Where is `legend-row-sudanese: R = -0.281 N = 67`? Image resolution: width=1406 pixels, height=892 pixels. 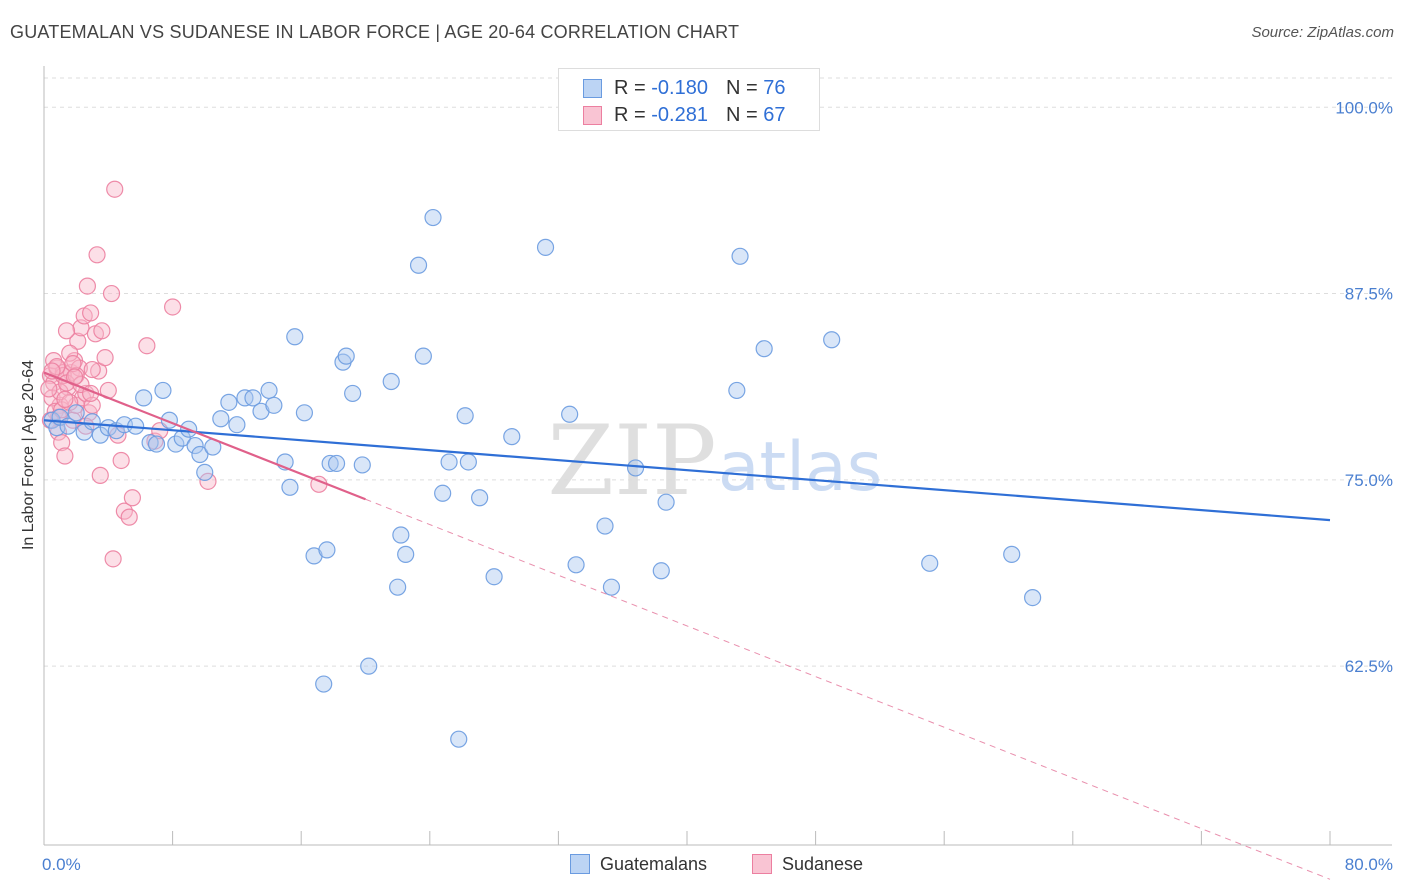
legend-row-sudanese: R = -0.281 N = 67 is located at coordinates (684, 115).